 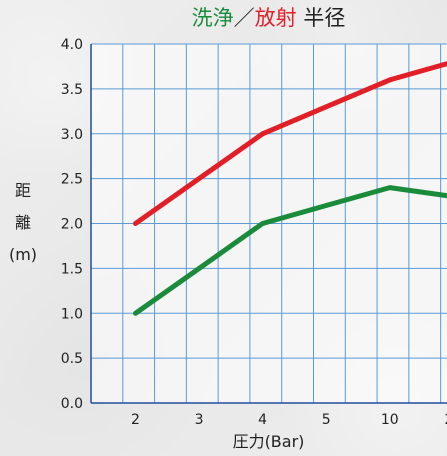 What do you see at coordinates (72, 90) in the screenshot?
I see `y-tick-label: 3.5` at bounding box center [72, 90].